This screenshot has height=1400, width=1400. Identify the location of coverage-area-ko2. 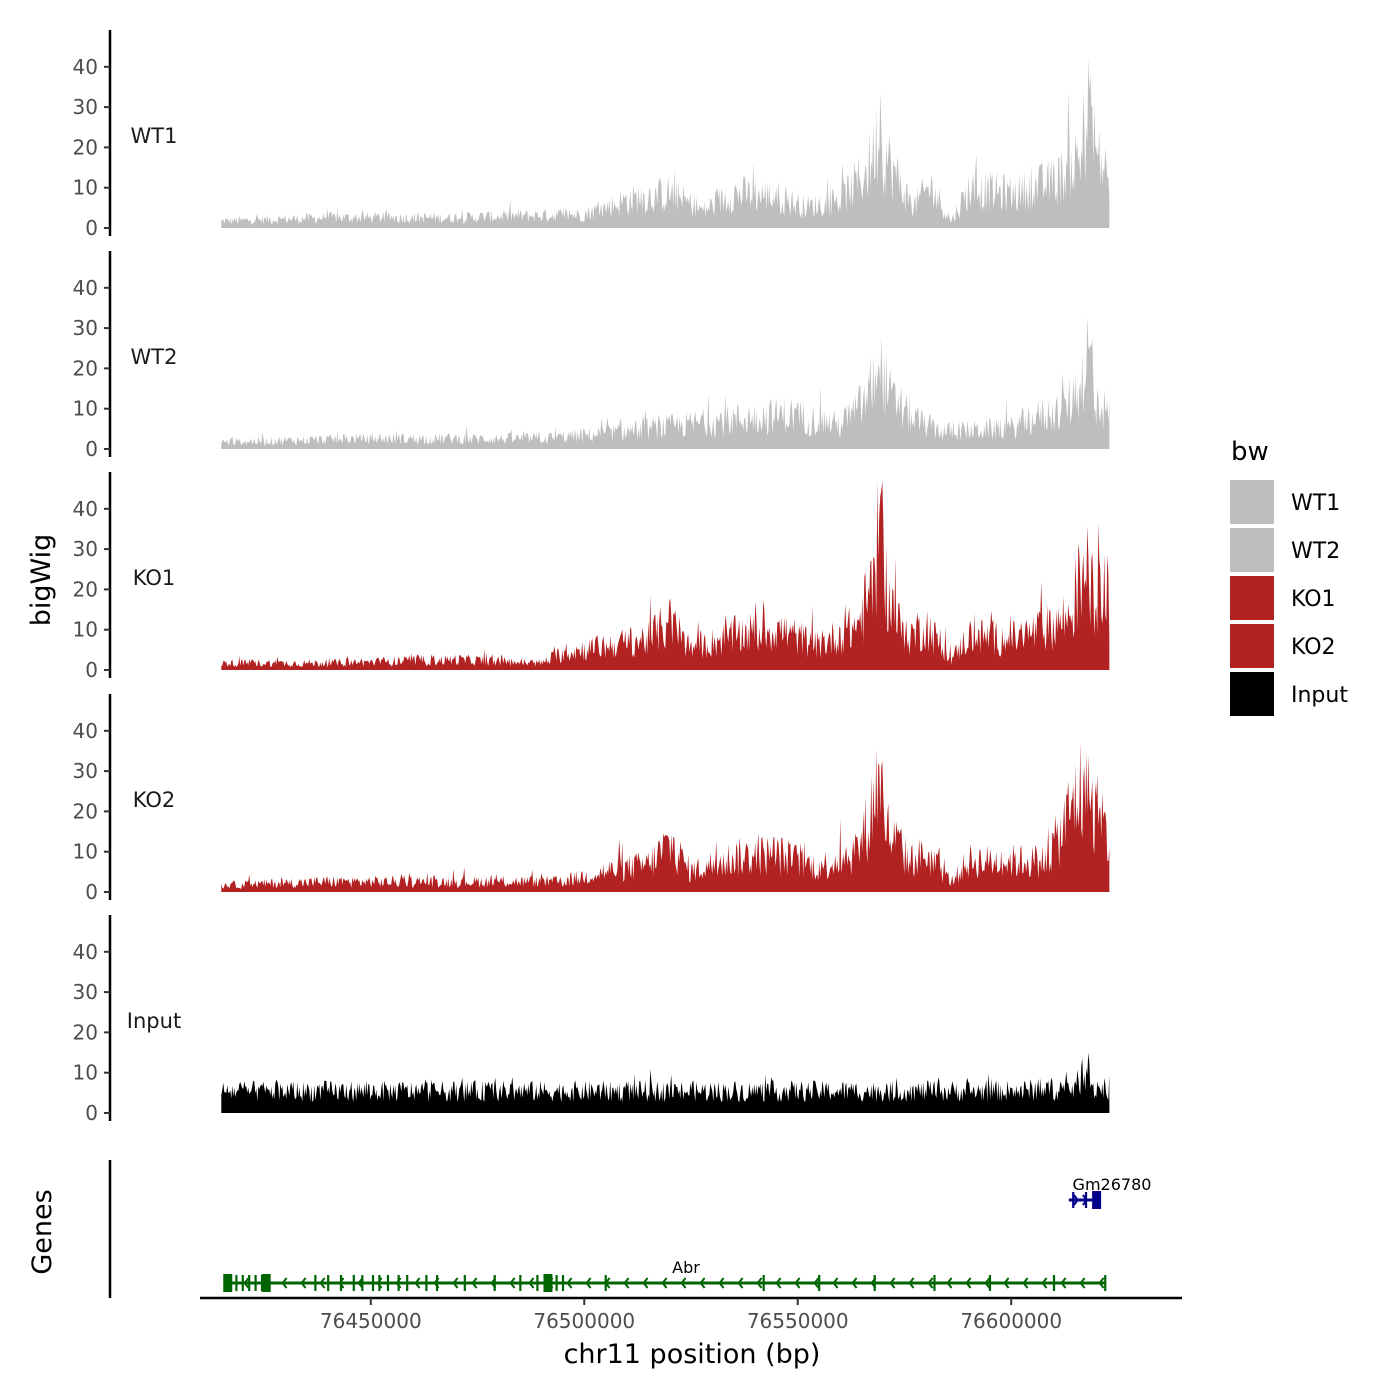
(665, 816).